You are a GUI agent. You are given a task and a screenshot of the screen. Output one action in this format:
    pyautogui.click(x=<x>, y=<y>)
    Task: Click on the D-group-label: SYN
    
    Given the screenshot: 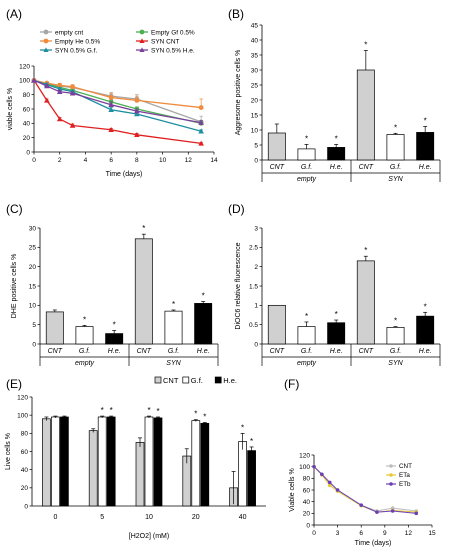 What is the action you would take?
    pyautogui.click(x=395, y=363)
    